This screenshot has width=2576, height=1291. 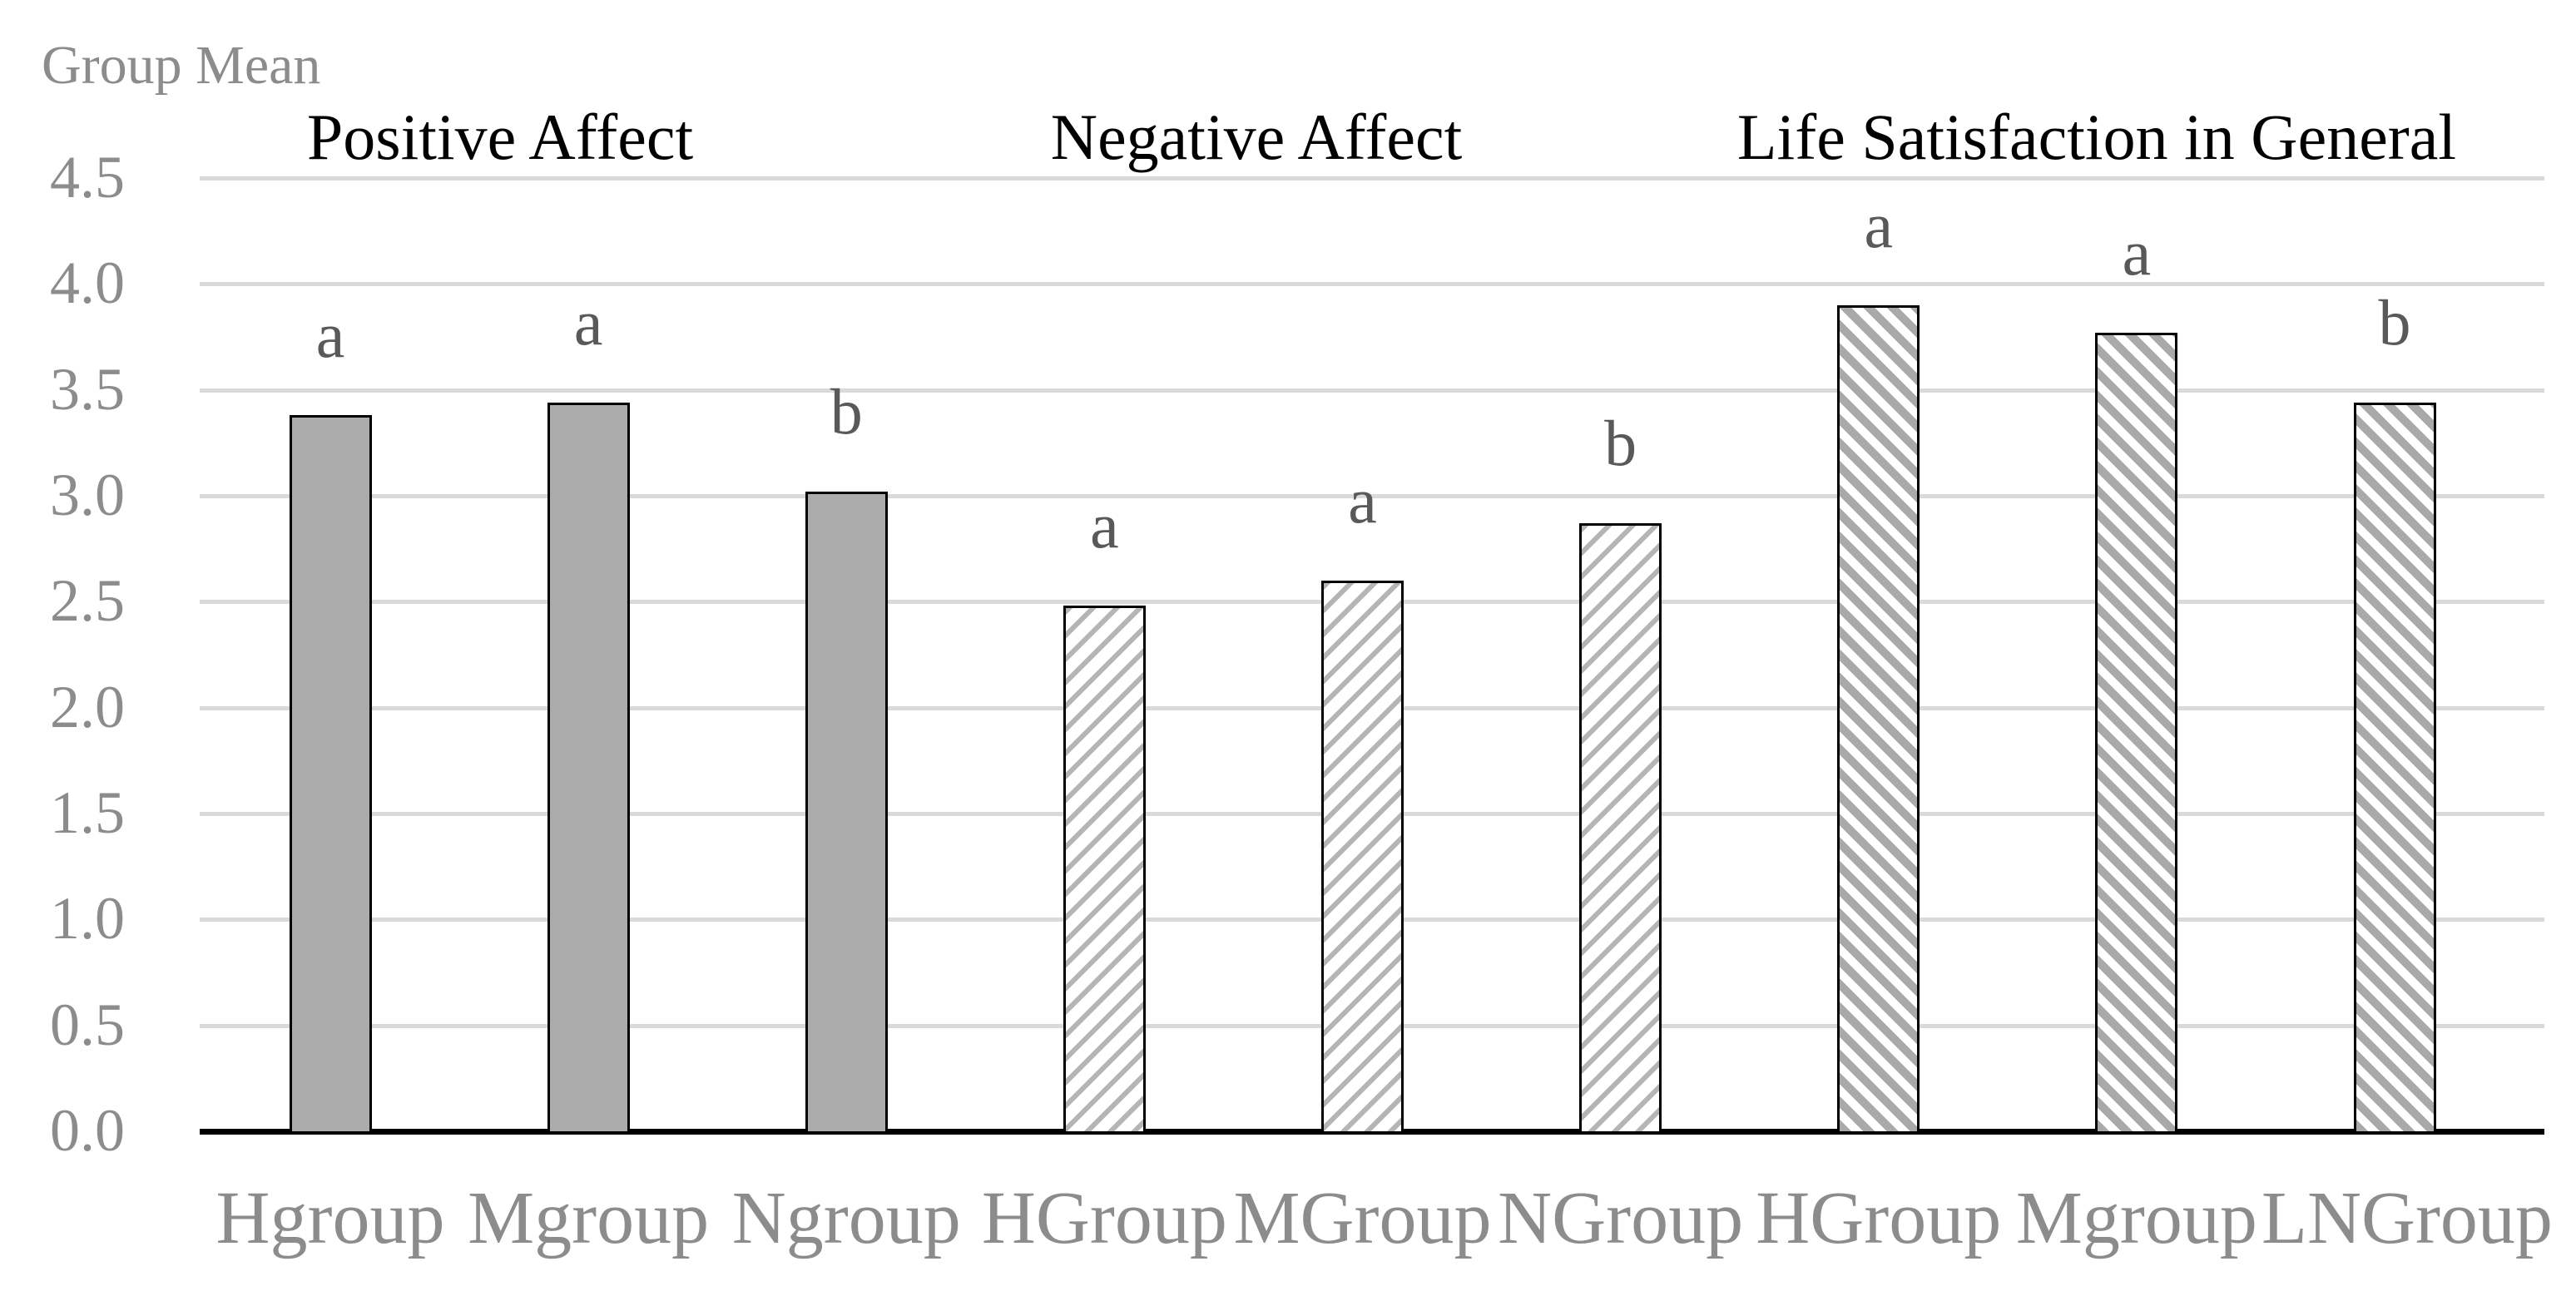 I want to click on group-title: Positive Affect, so click(x=500, y=137).